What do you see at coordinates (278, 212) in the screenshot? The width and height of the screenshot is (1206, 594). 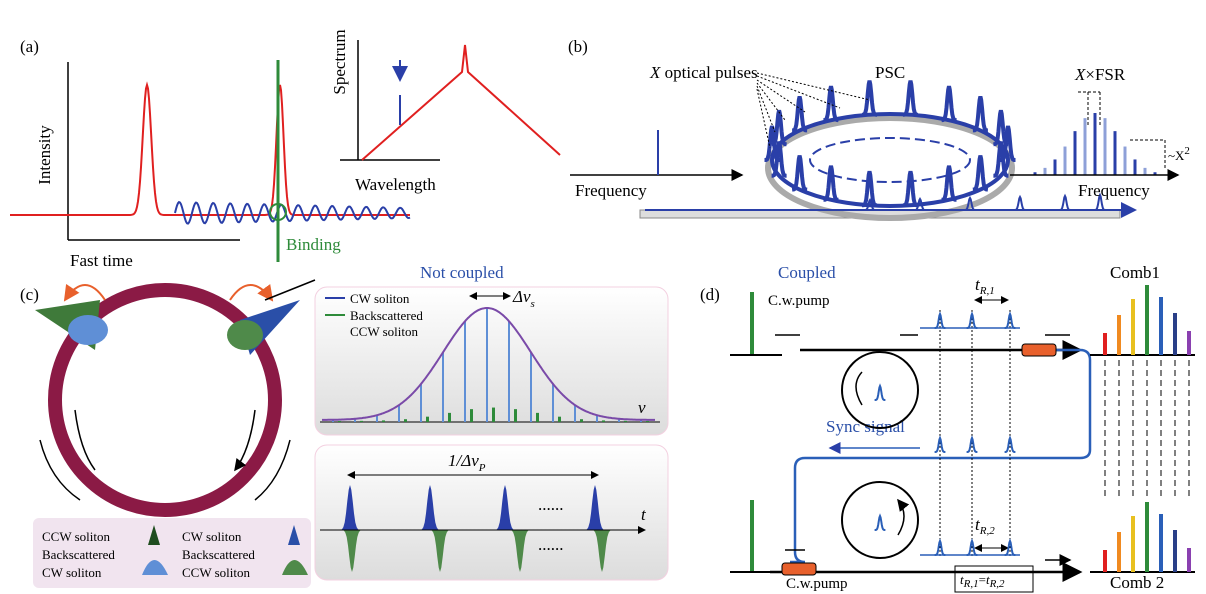 I see `binding-circle` at bounding box center [278, 212].